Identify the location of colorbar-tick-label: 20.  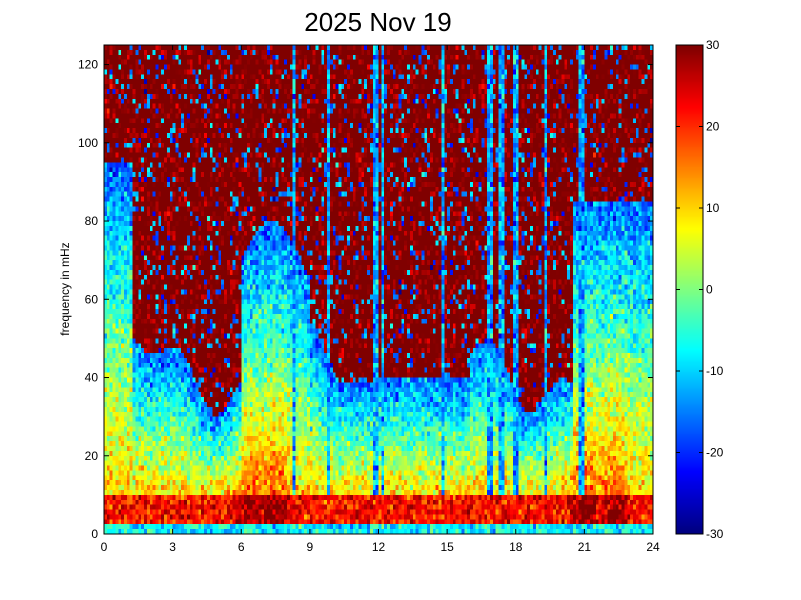
(713, 127).